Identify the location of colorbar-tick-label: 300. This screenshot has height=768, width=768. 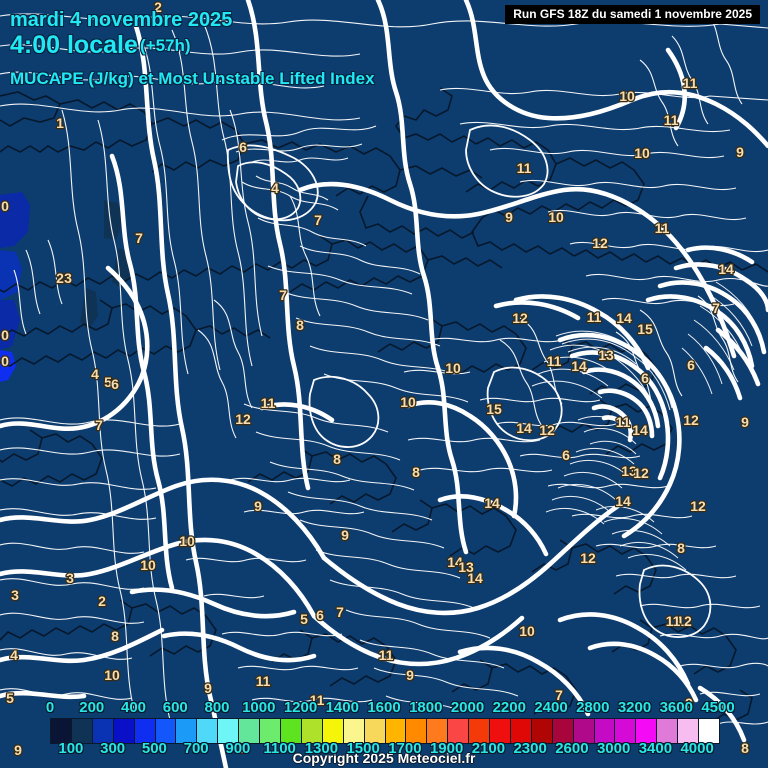
(113, 748).